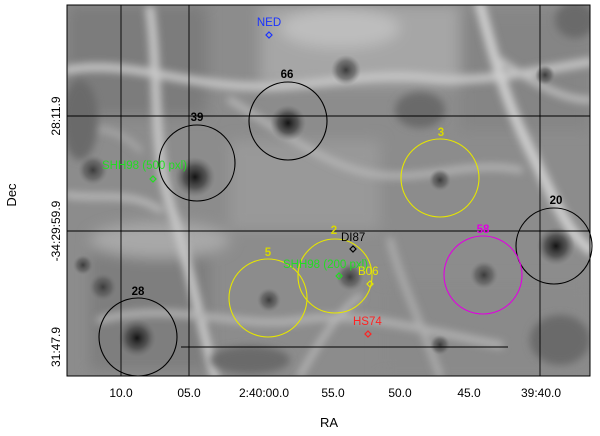  Describe the element at coordinates (469, 393) in the screenshot. I see `x-tick-label: 45.0` at that location.